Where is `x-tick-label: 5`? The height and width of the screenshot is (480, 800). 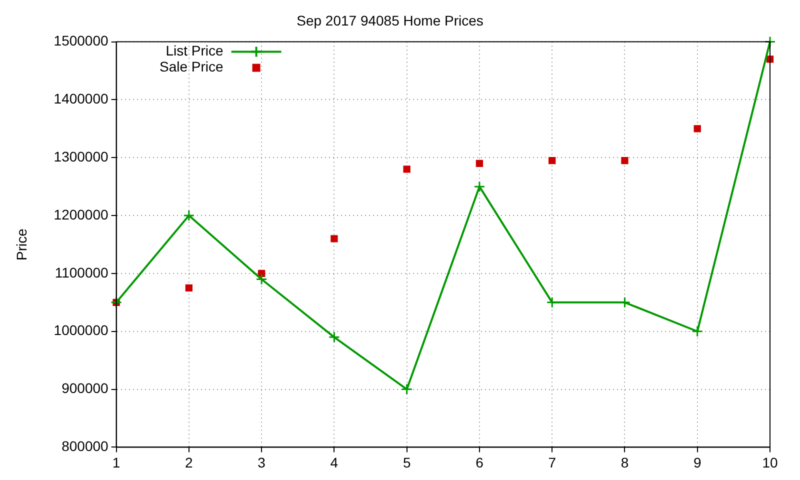 x-tick-label: 5 is located at coordinates (406, 462).